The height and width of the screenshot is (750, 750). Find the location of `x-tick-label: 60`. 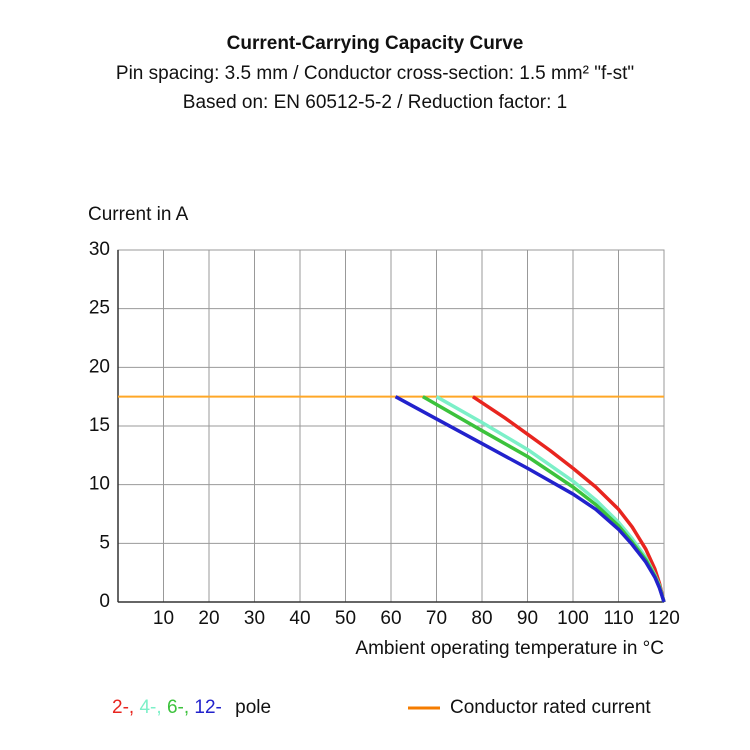

x-tick-label: 60 is located at coordinates (390, 618).